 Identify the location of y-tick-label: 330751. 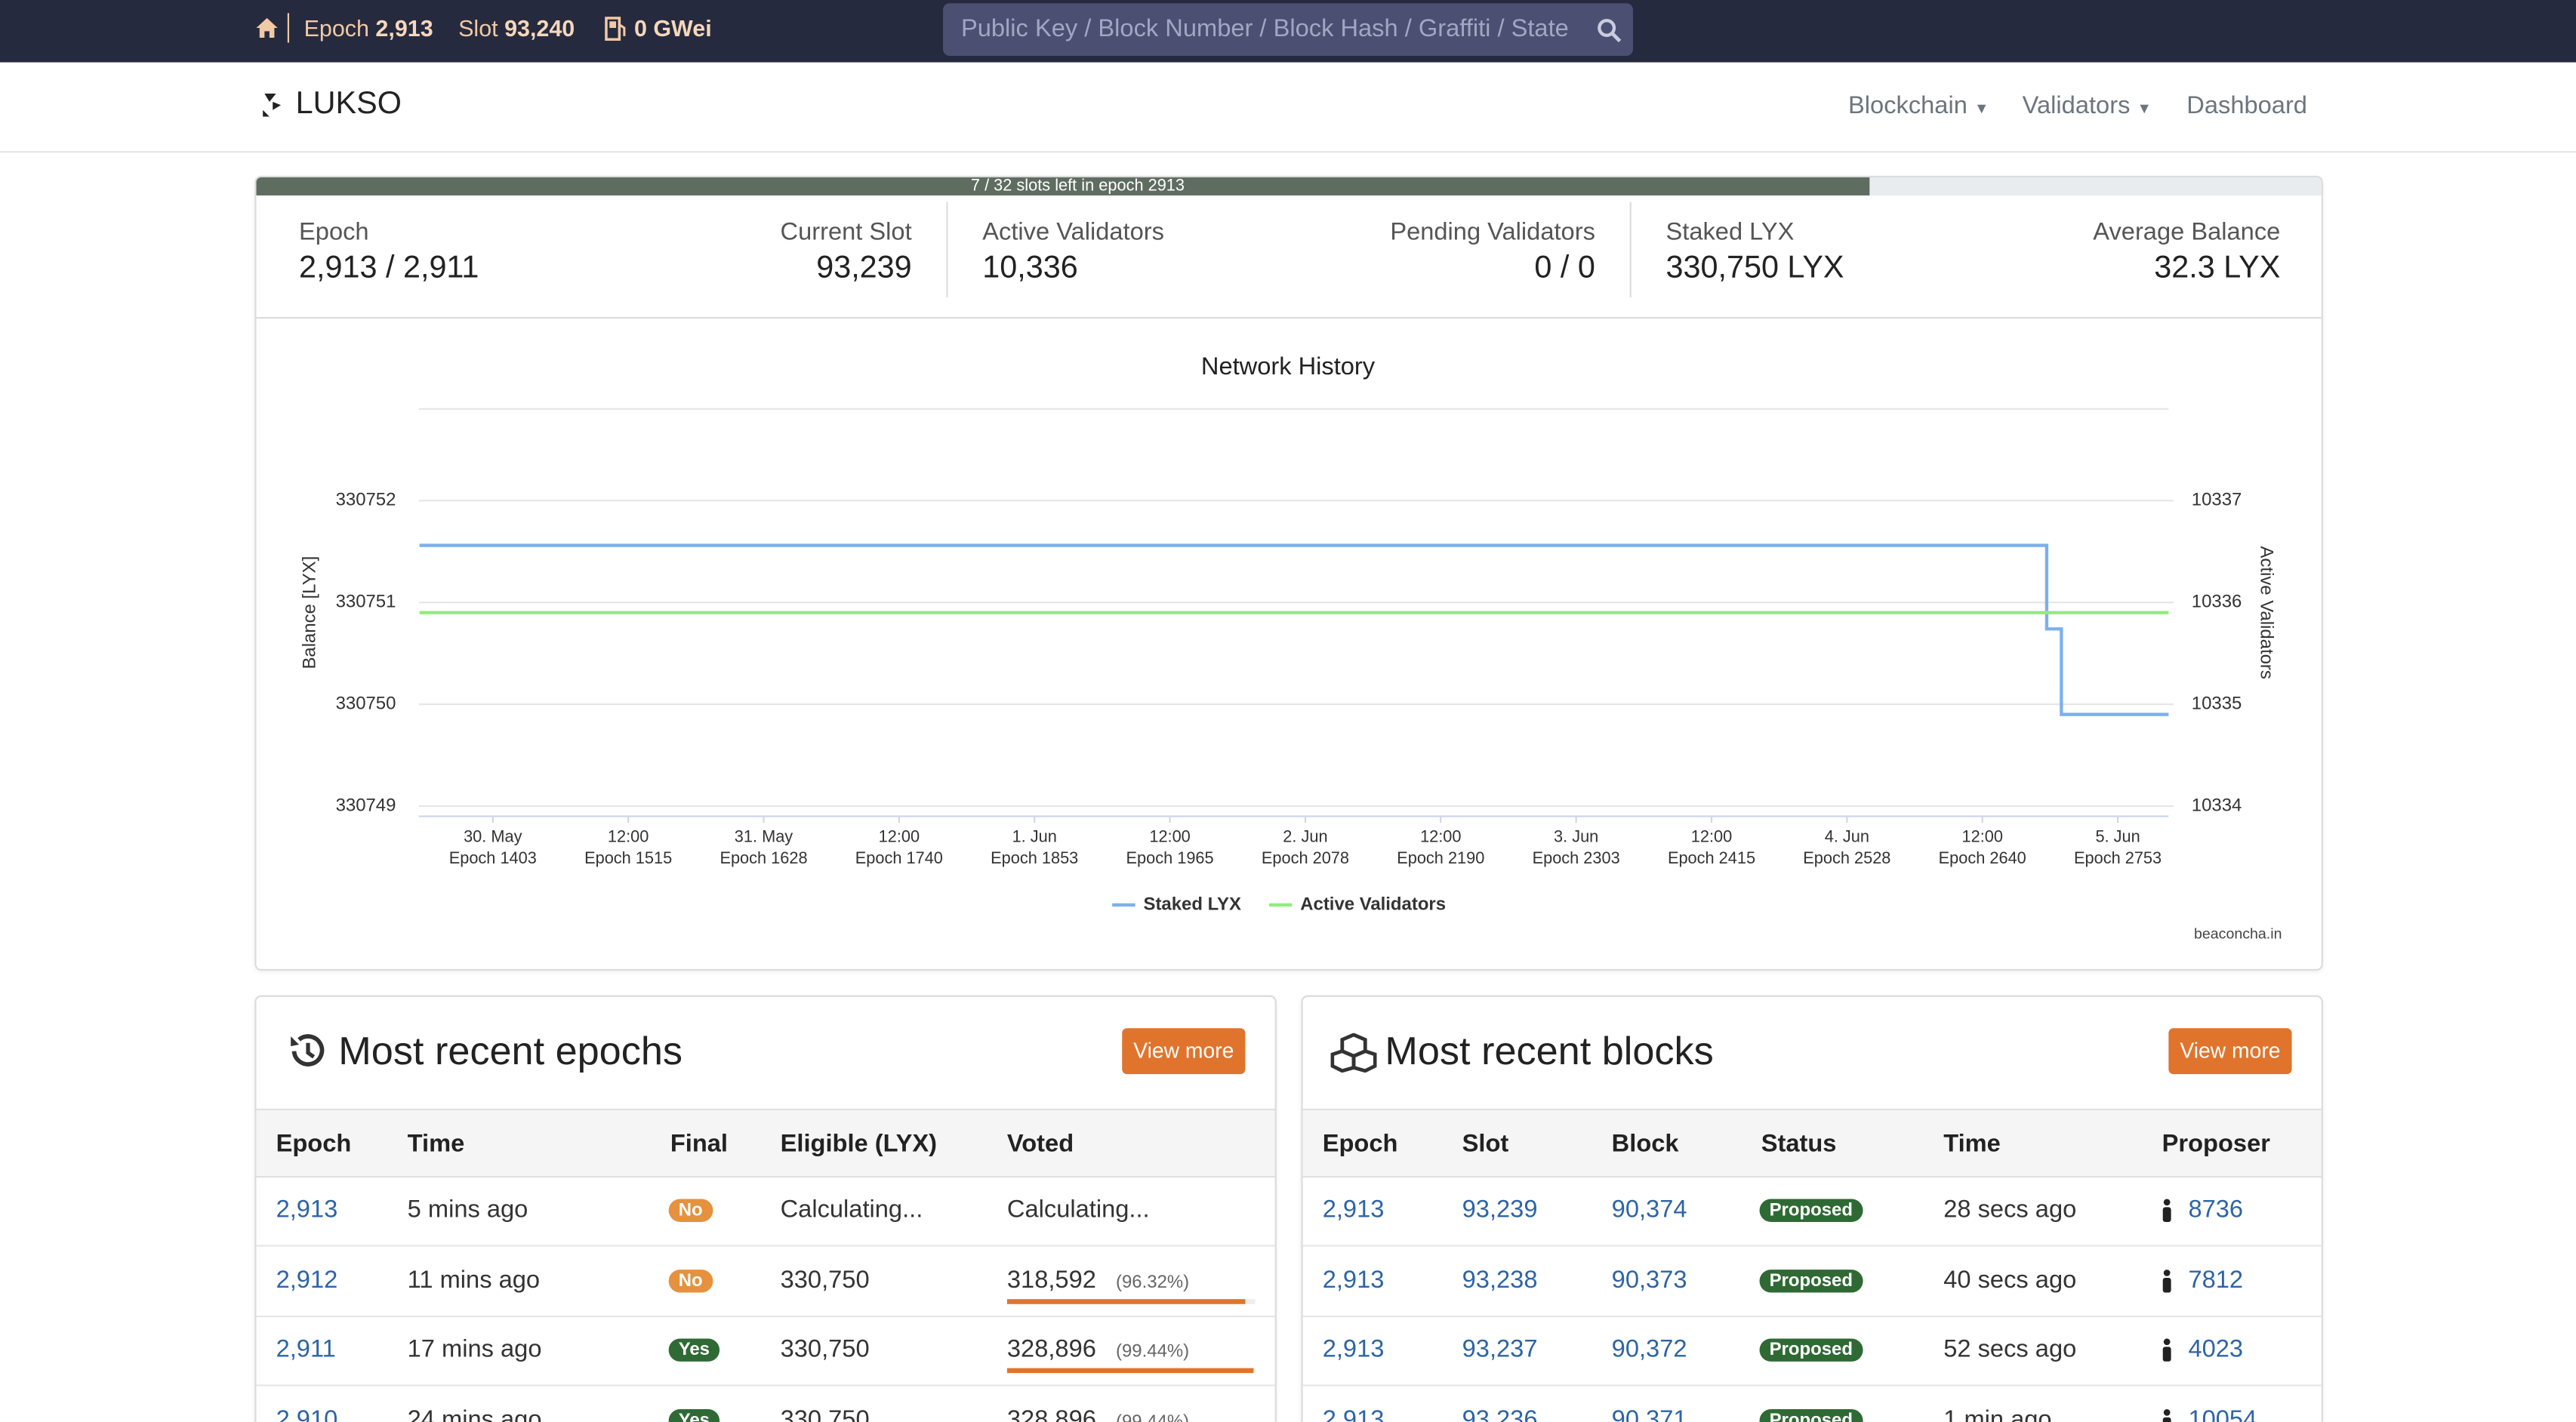
(366, 601).